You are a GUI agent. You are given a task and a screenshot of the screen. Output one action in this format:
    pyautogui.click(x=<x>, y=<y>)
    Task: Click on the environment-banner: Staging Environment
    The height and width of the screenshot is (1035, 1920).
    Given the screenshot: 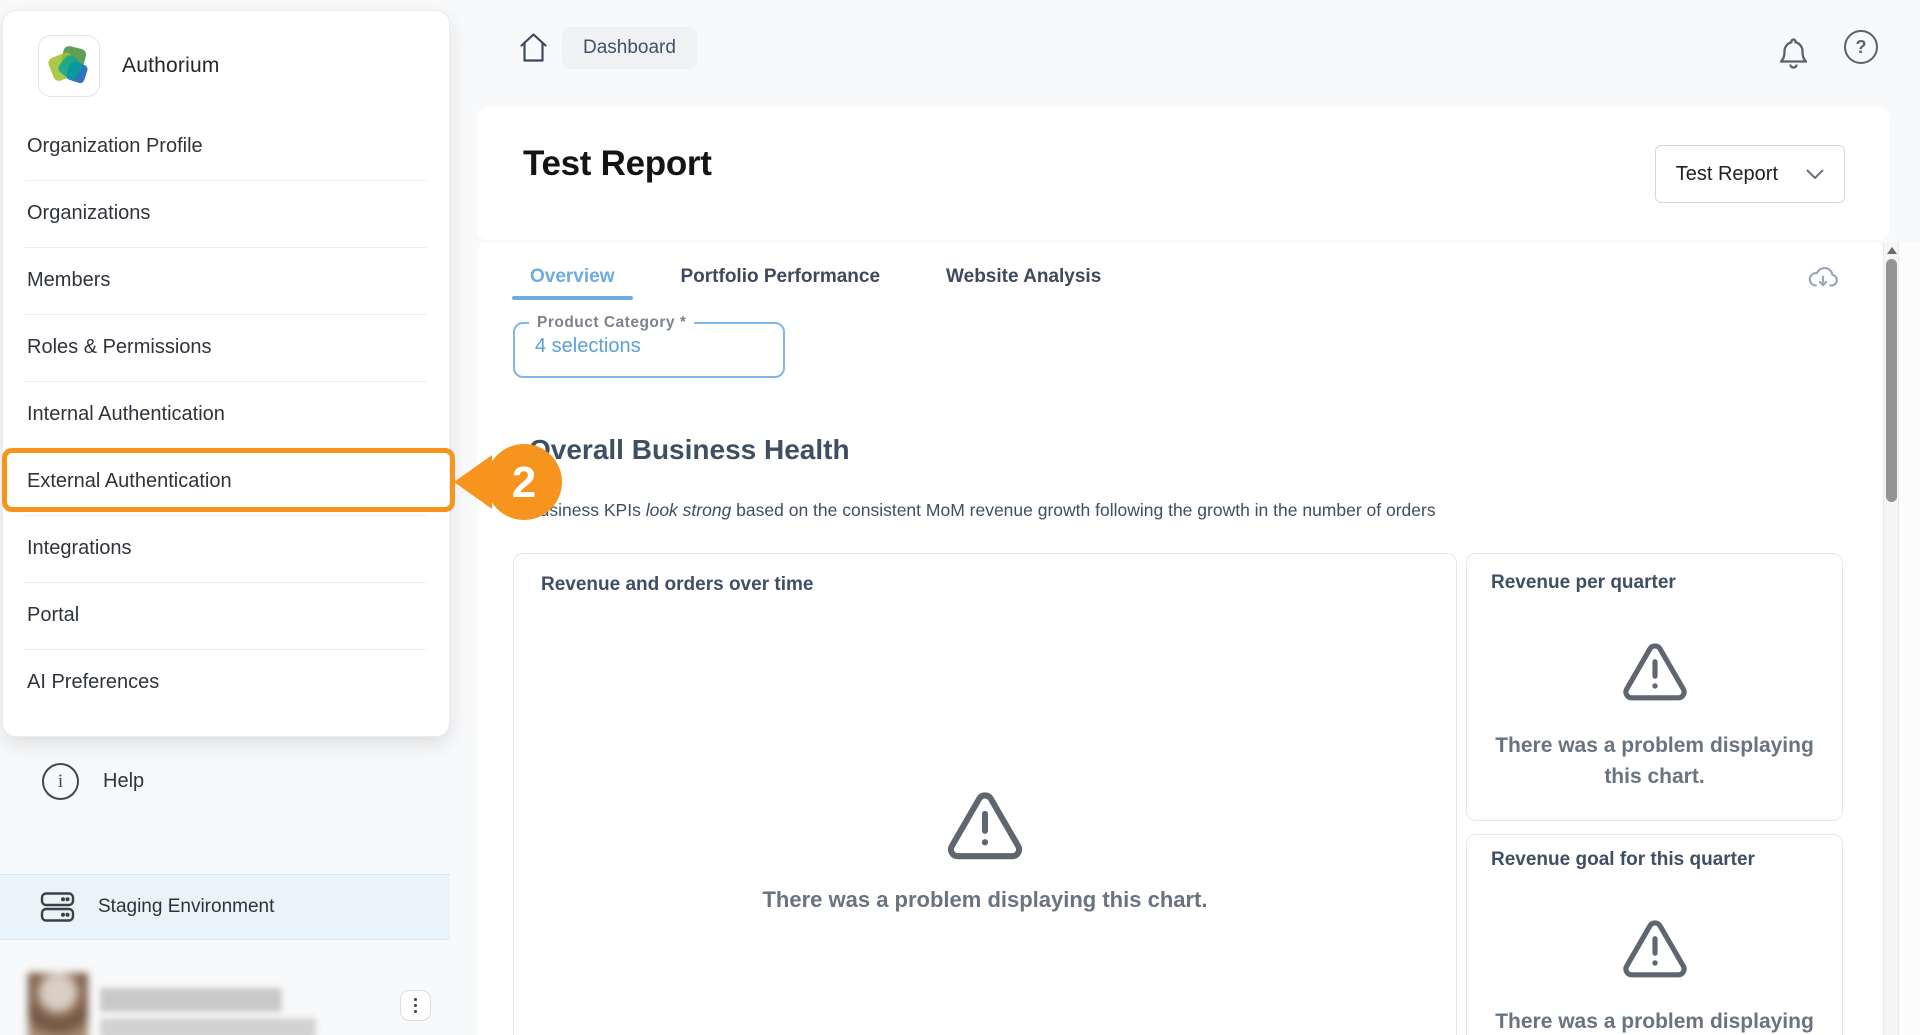 What is the action you would take?
    pyautogui.click(x=225, y=907)
    